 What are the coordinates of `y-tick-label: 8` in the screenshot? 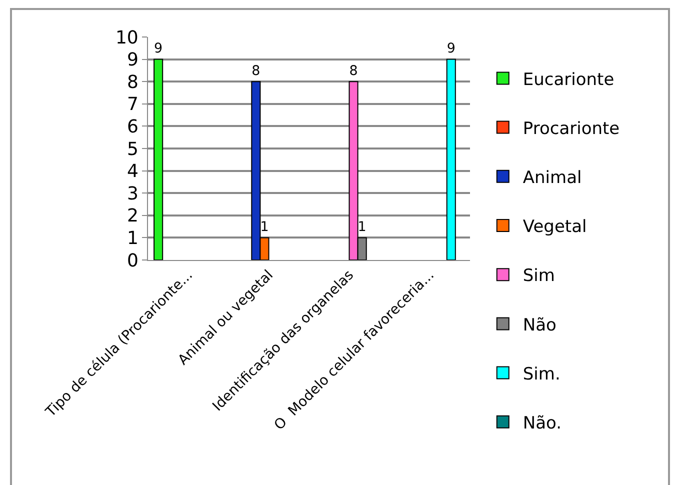 It's located at (132, 82).